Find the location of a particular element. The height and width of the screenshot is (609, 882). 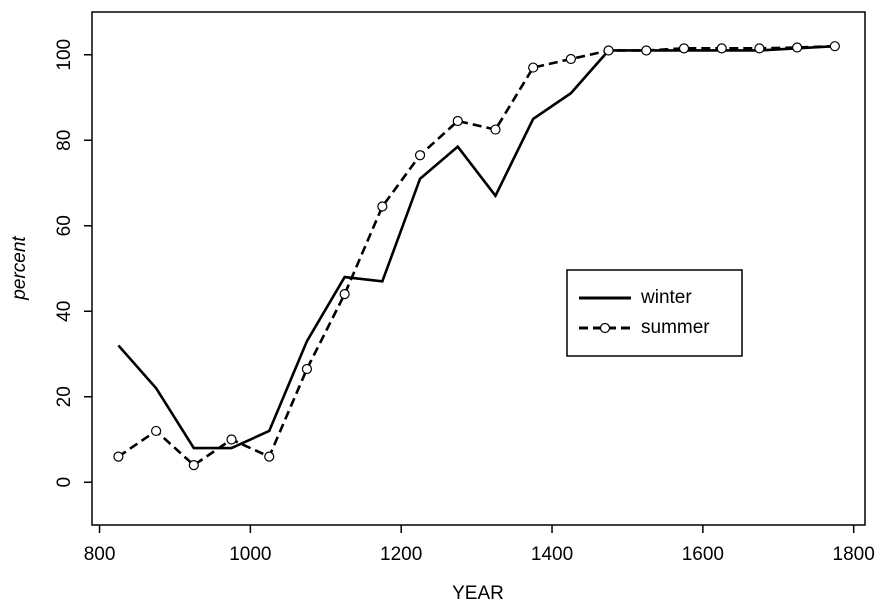

y-tick-label: 60 is located at coordinates (64, 225).